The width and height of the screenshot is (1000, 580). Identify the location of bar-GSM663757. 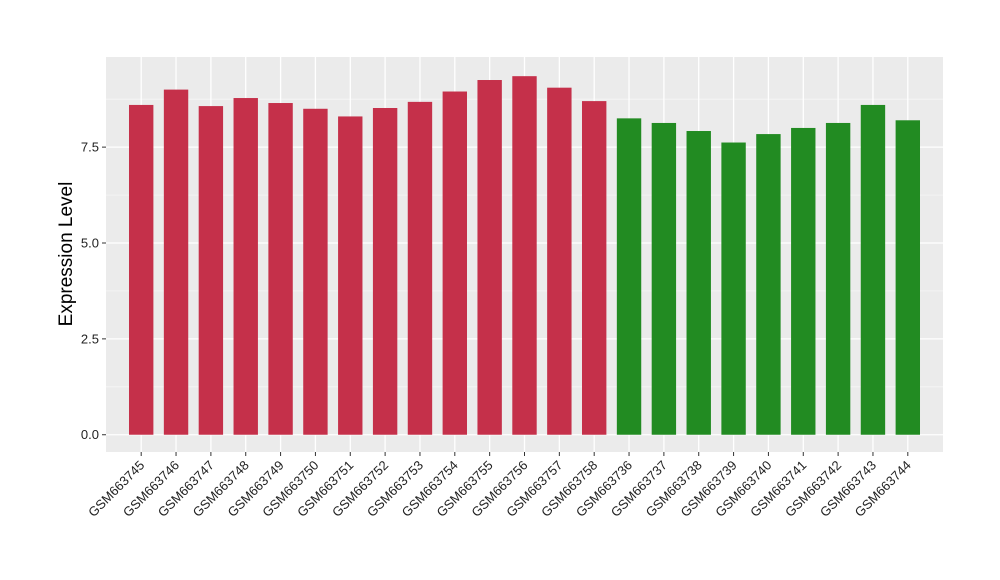
(559, 261).